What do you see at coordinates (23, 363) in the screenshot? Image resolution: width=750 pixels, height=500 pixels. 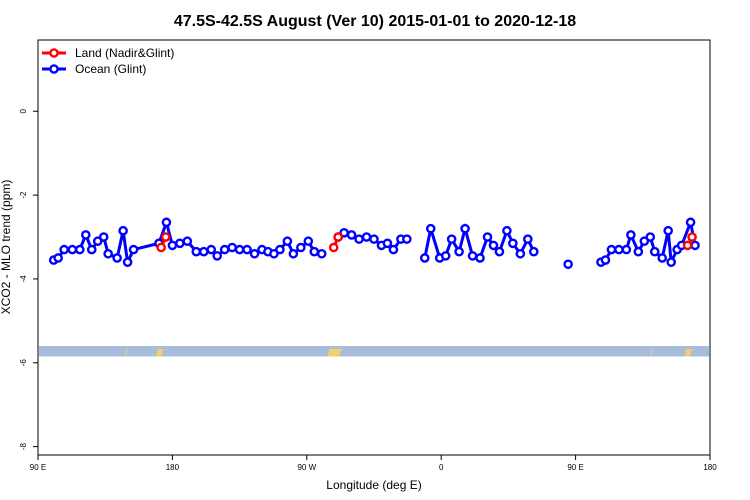 I see `y-tick-label: -6` at bounding box center [23, 363].